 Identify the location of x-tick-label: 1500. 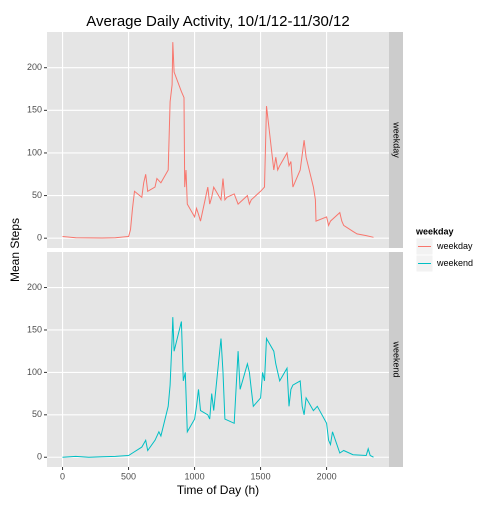
(261, 476).